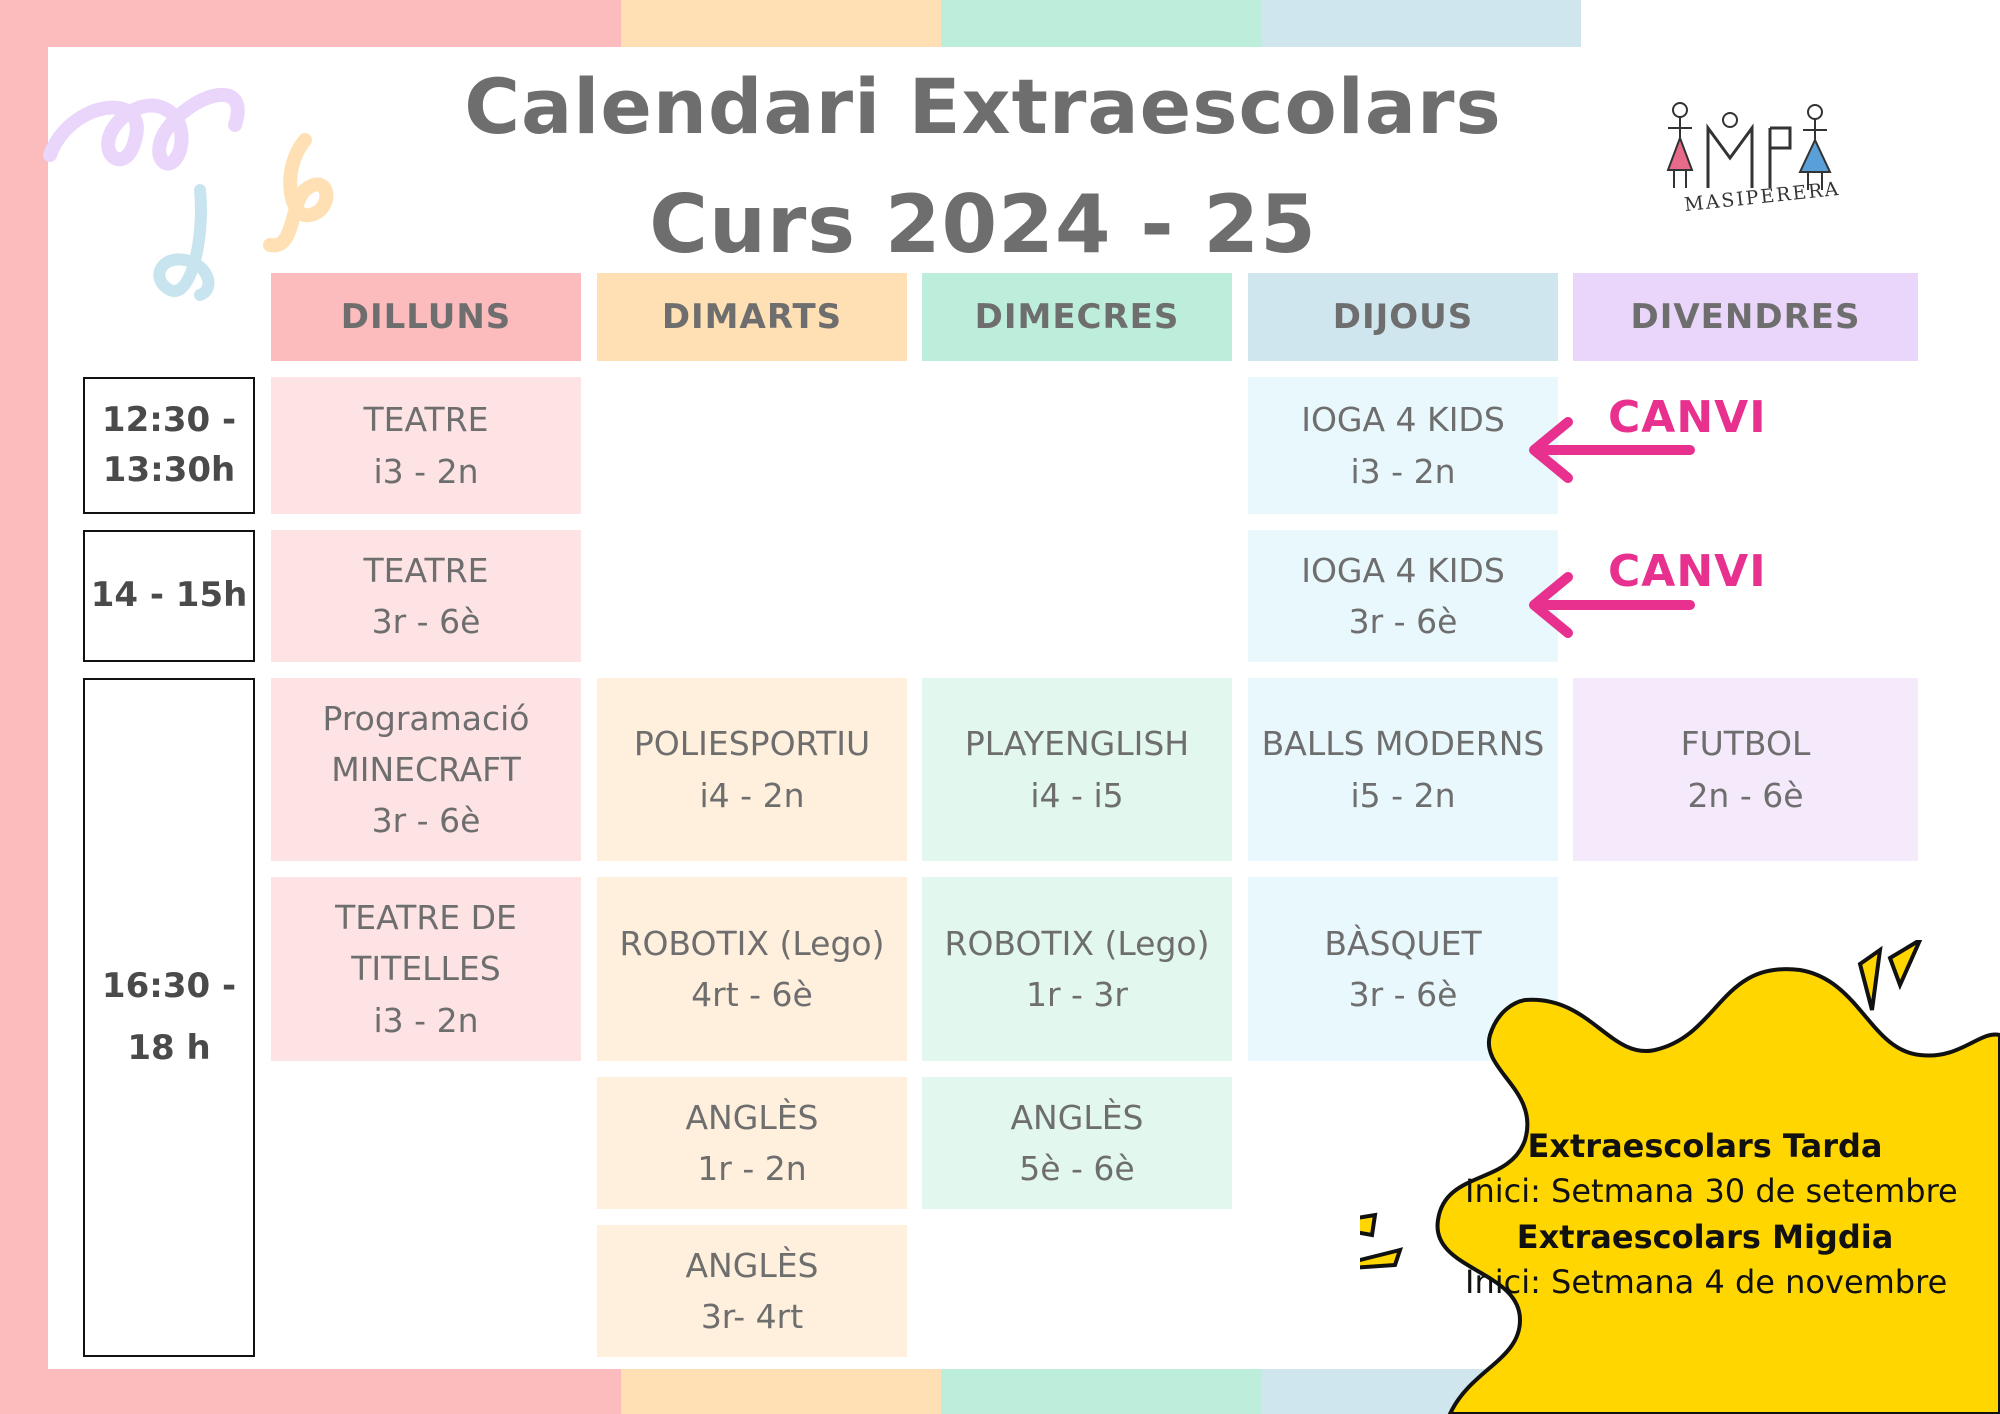  I want to click on time-slot-migdia-2: 14 - 15h, so click(169, 596).